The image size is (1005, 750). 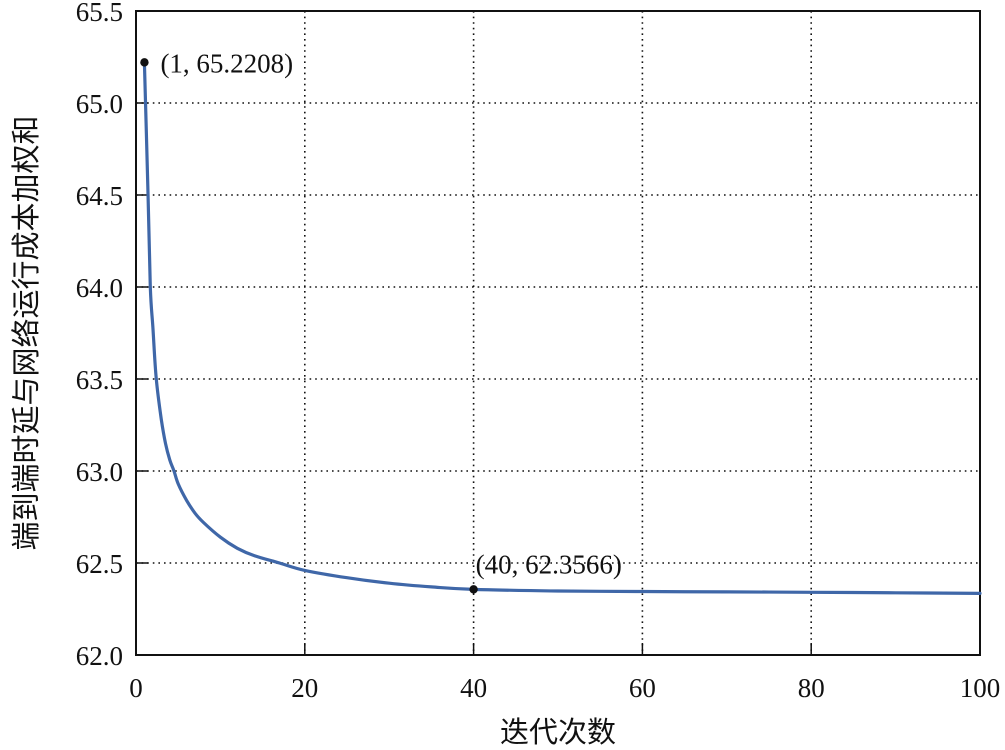 What do you see at coordinates (564, 688) in the screenshot?
I see `x-tick-labels: 0 20 40 60 80 100` at bounding box center [564, 688].